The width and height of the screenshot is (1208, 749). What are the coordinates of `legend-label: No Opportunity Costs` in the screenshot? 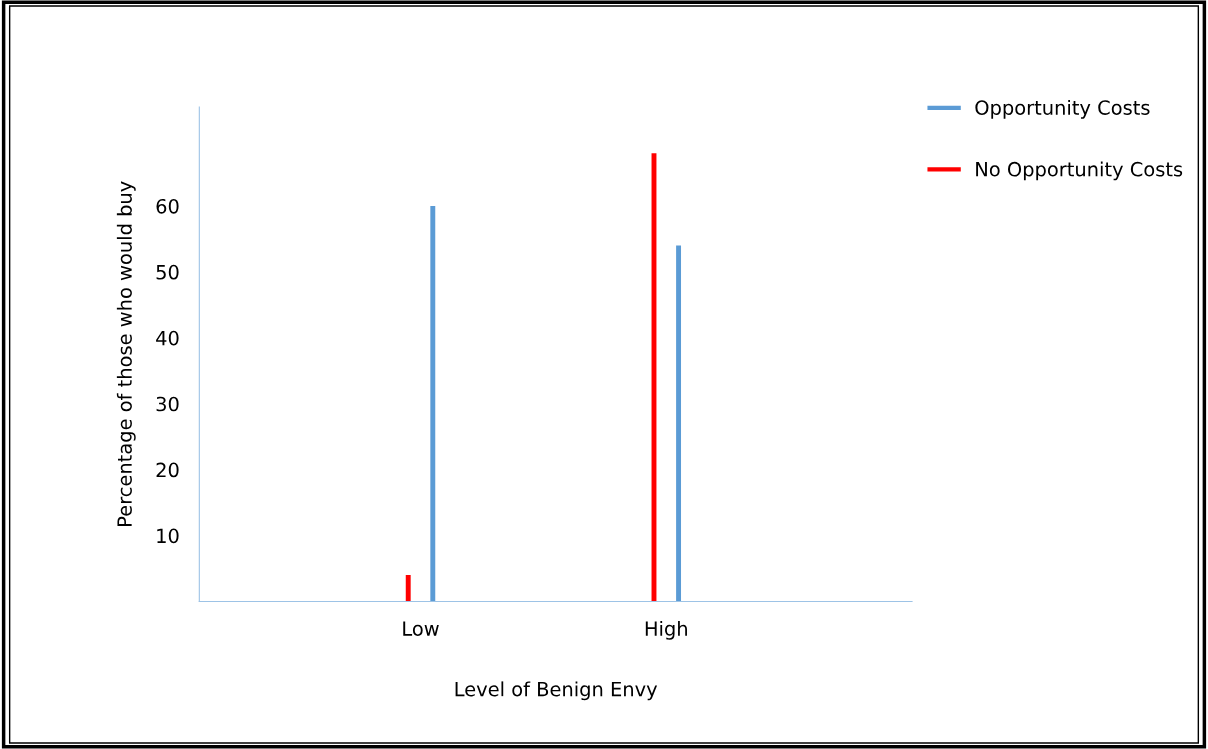 It's located at (1079, 171).